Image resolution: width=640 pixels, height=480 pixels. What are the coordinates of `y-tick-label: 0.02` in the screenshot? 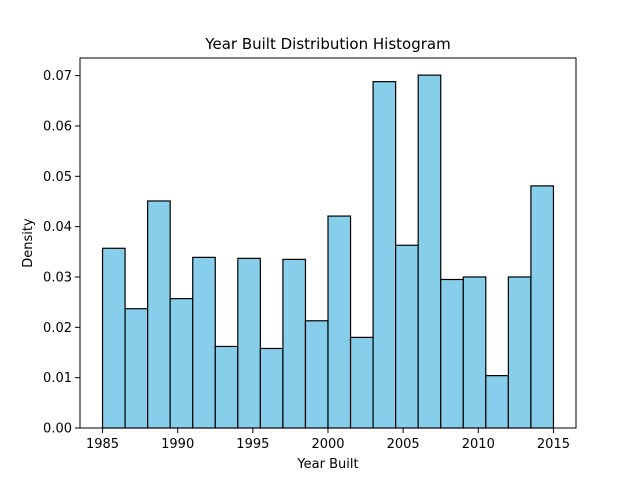 It's located at (57, 328).